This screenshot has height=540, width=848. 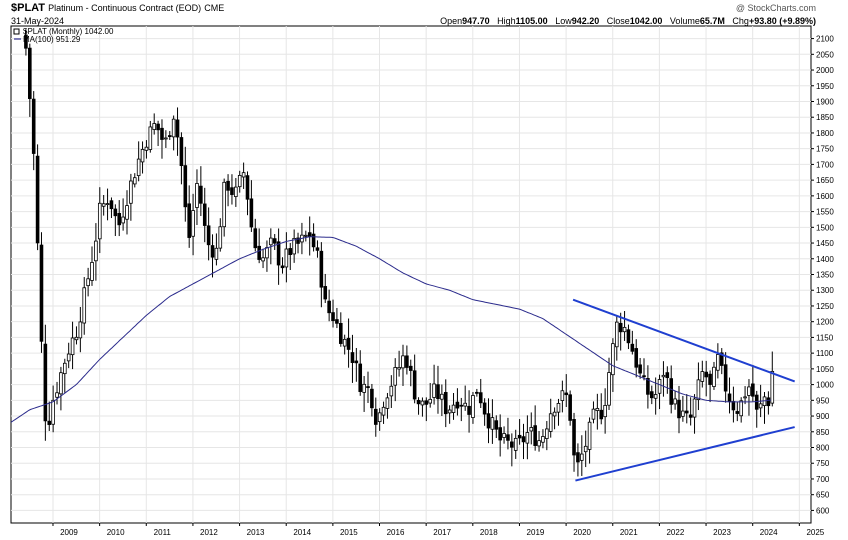 I want to click on y-tick-label: 1800, so click(x=825, y=133).